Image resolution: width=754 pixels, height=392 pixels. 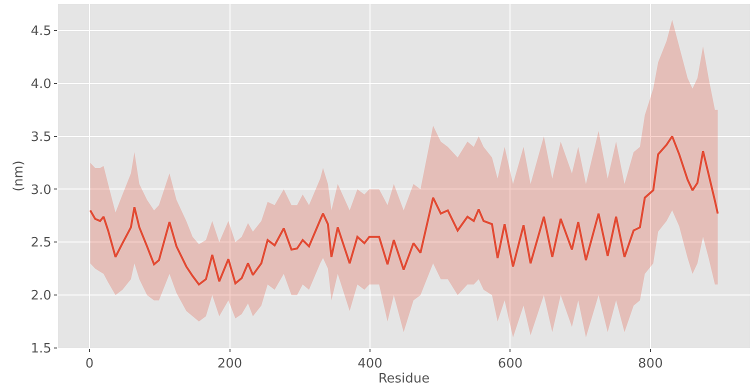 What do you see at coordinates (41, 349) in the screenshot?
I see `y-tick-label: 1.5` at bounding box center [41, 349].